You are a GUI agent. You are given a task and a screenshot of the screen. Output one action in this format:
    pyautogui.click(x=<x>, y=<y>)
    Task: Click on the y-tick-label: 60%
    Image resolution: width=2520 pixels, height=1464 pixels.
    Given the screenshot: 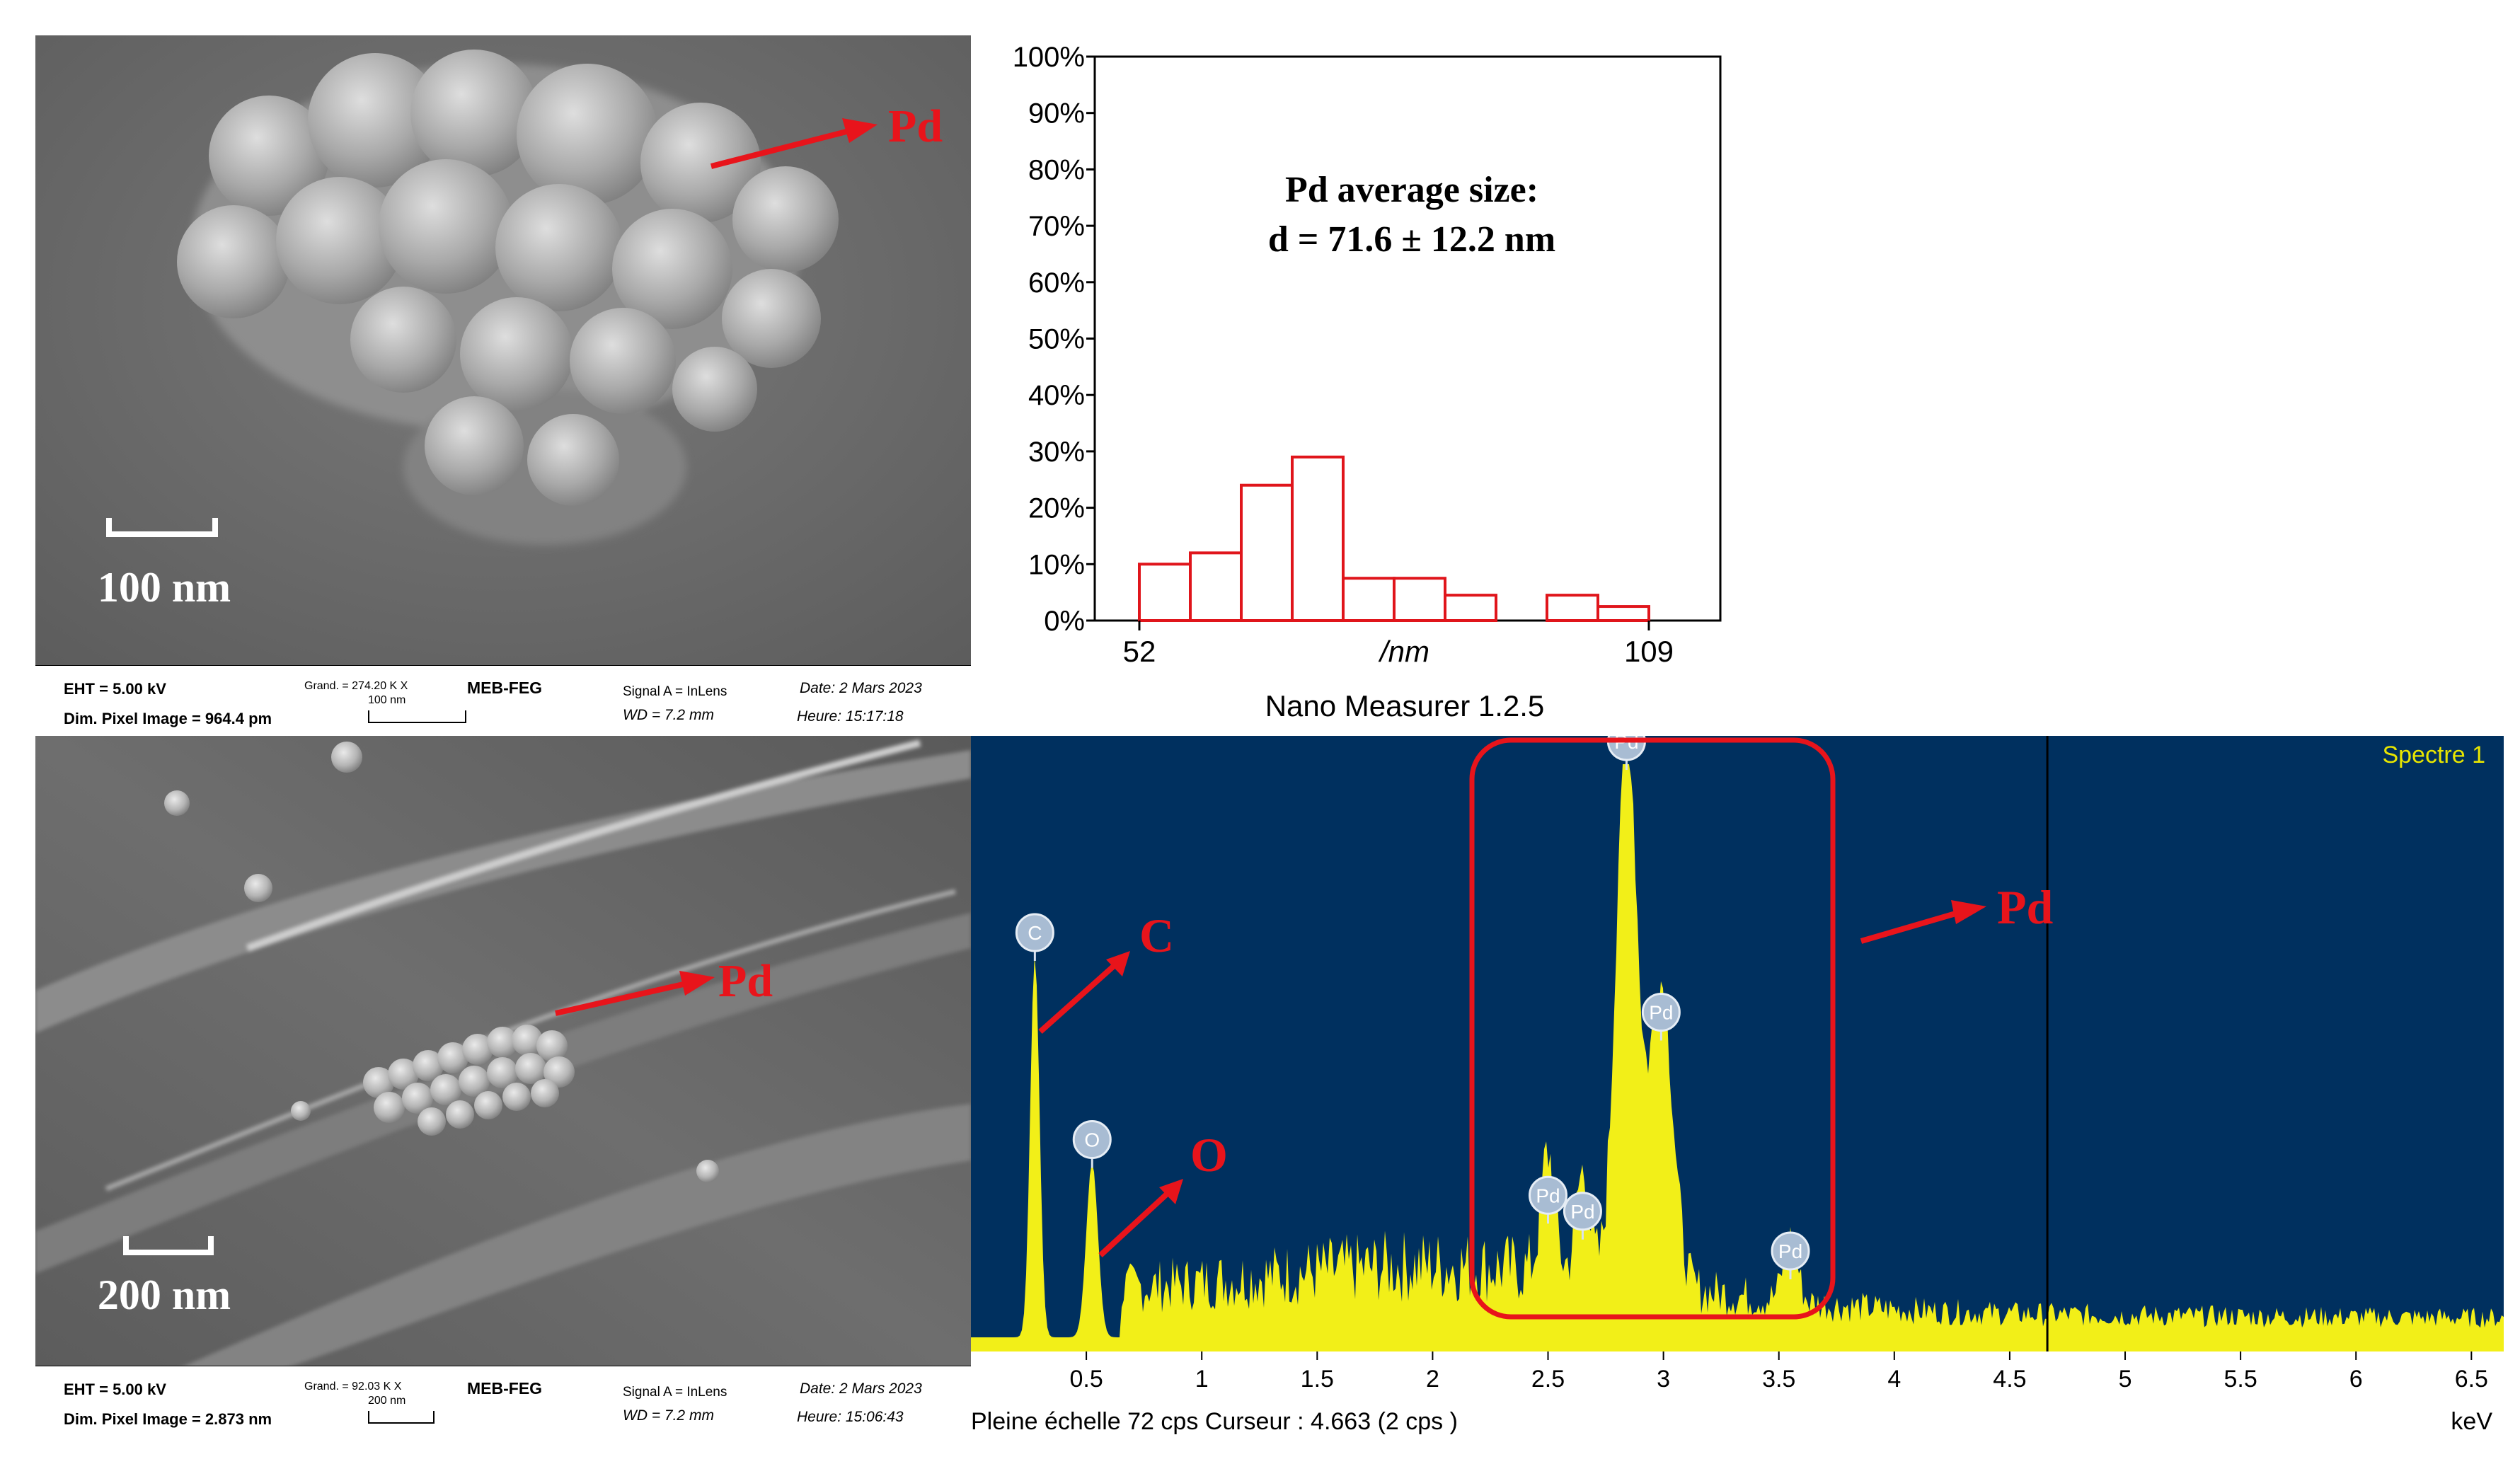 What is the action you would take?
    pyautogui.click(x=1056, y=283)
    